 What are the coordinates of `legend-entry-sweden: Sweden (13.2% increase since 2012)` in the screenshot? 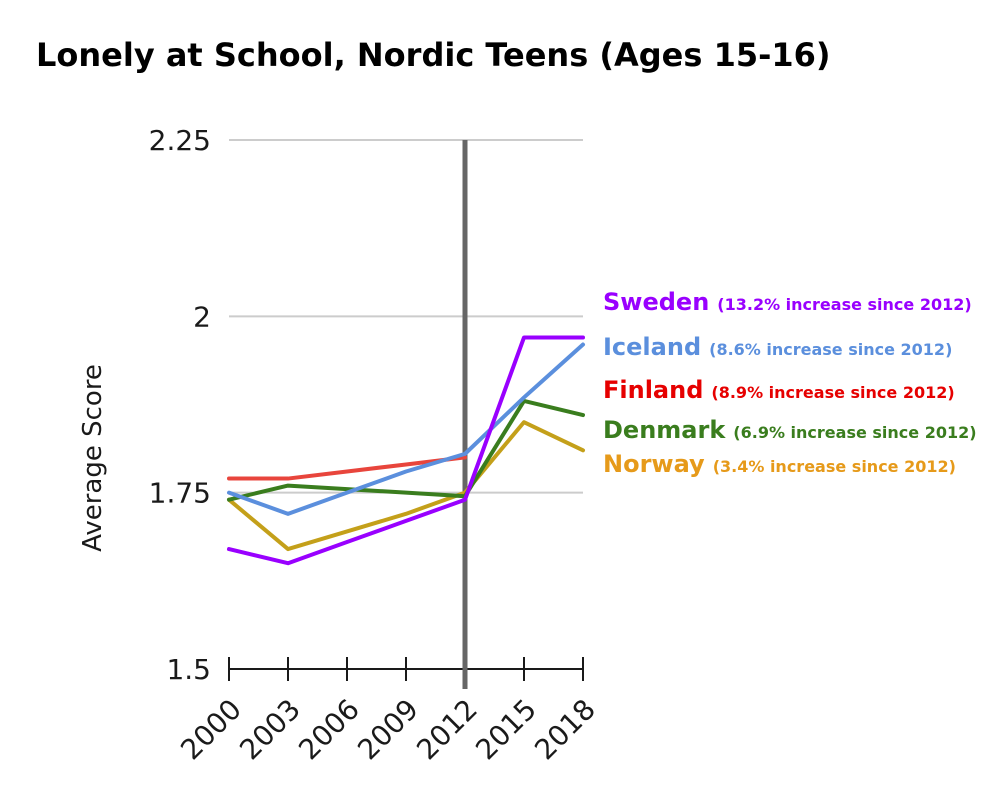 It's located at (787, 302).